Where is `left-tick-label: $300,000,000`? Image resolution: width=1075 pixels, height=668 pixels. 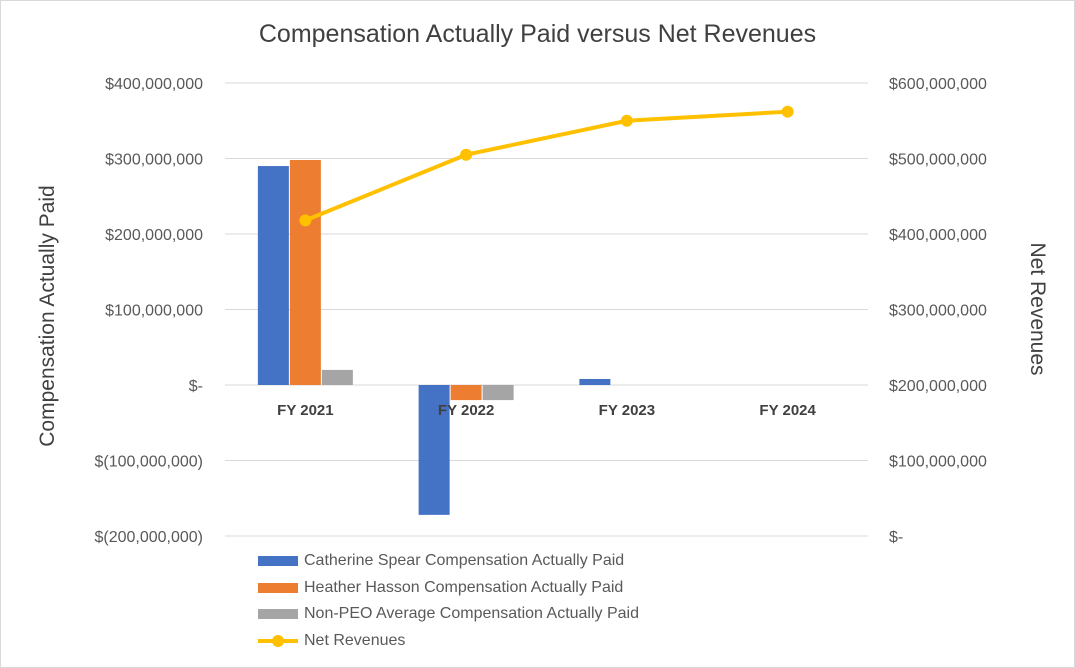 left-tick-label: $300,000,000 is located at coordinates (154, 160).